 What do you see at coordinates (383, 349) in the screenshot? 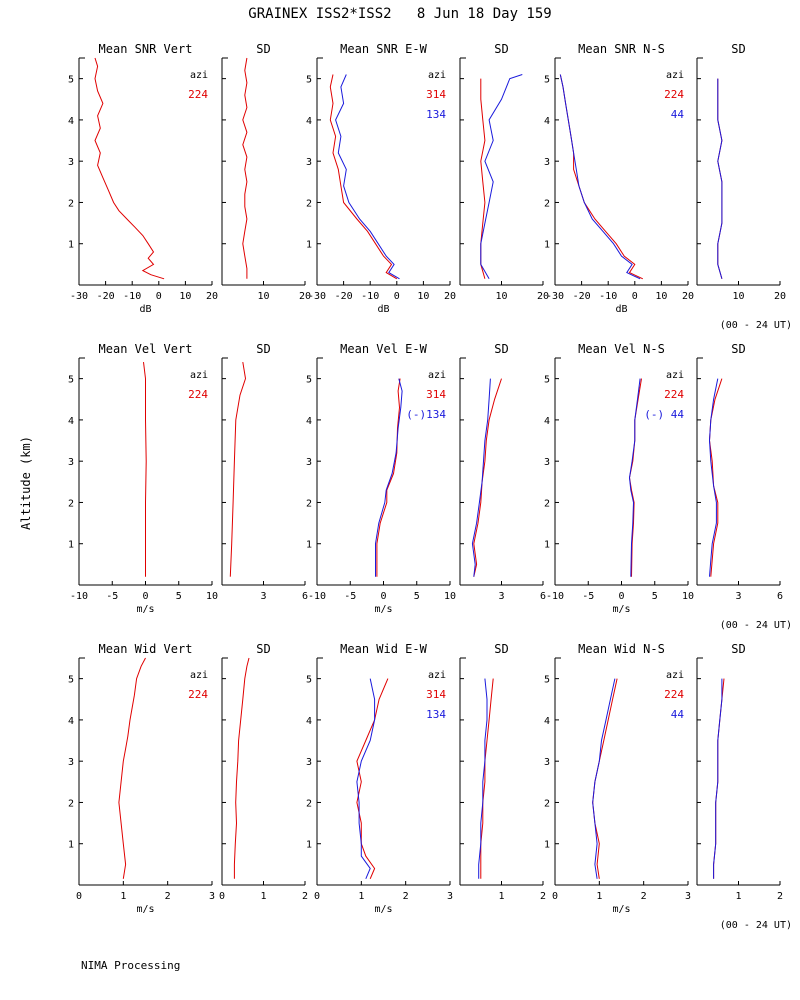
I see `panel-title: Mean Vel E-W` at bounding box center [383, 349].